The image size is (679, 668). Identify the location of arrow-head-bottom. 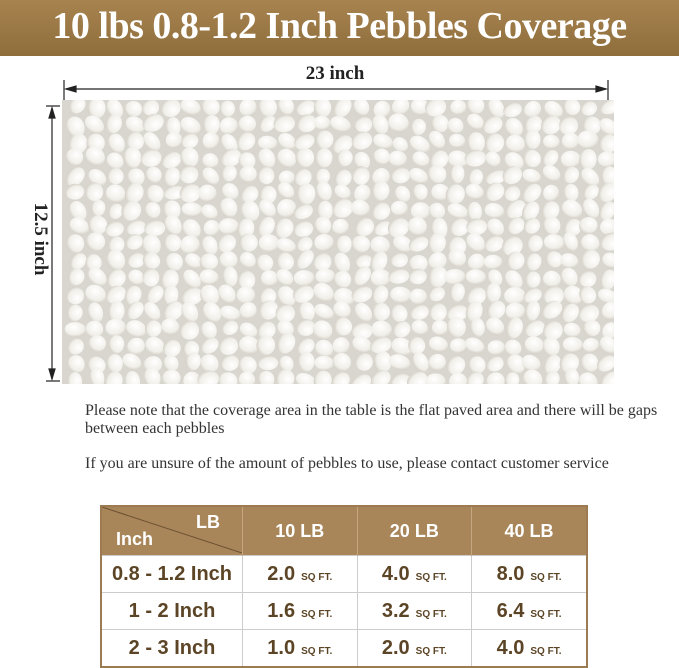
(52, 375).